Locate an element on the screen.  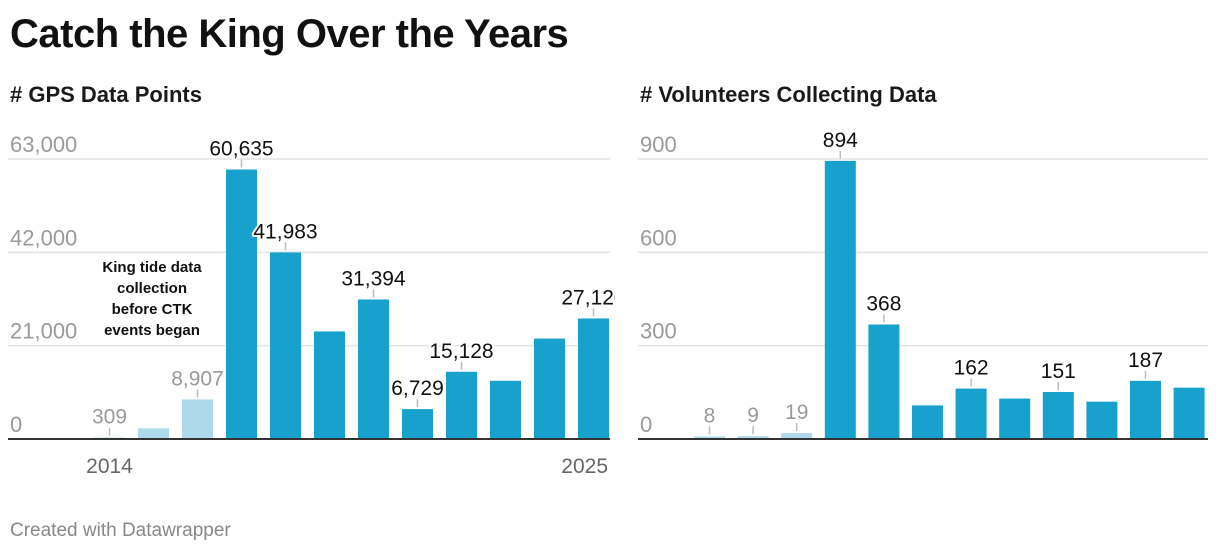
y-tick-label: 900 is located at coordinates (658, 144).